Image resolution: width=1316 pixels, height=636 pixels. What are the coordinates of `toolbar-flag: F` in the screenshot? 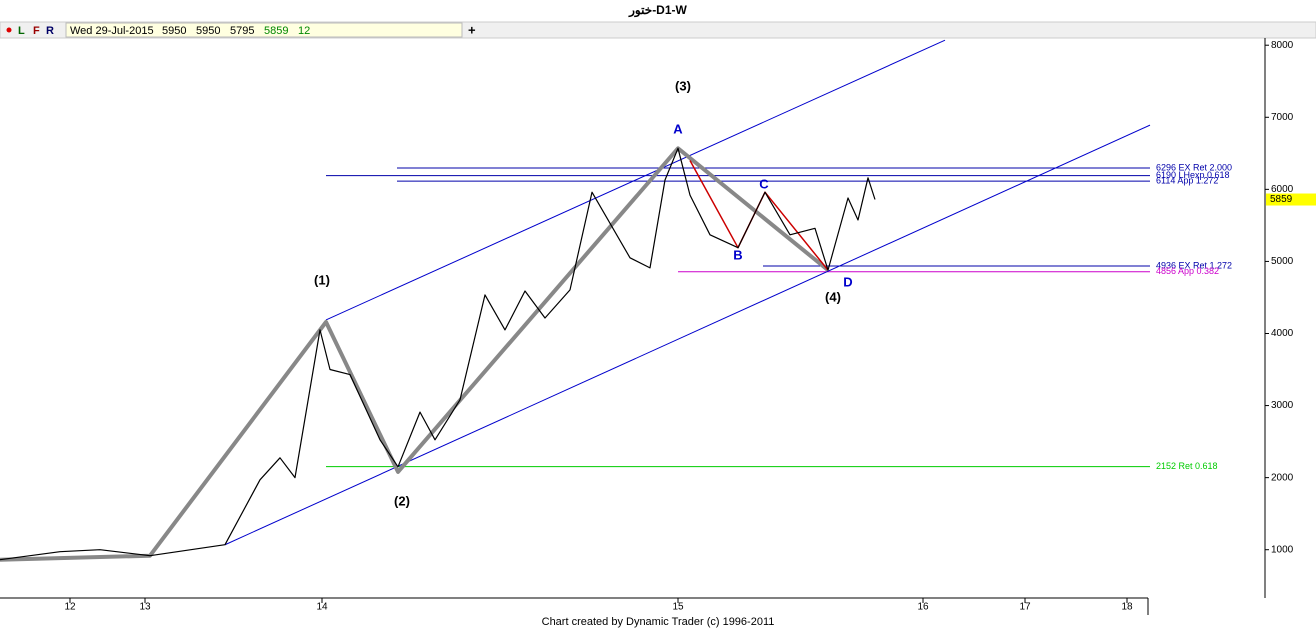 It's located at (36, 31).